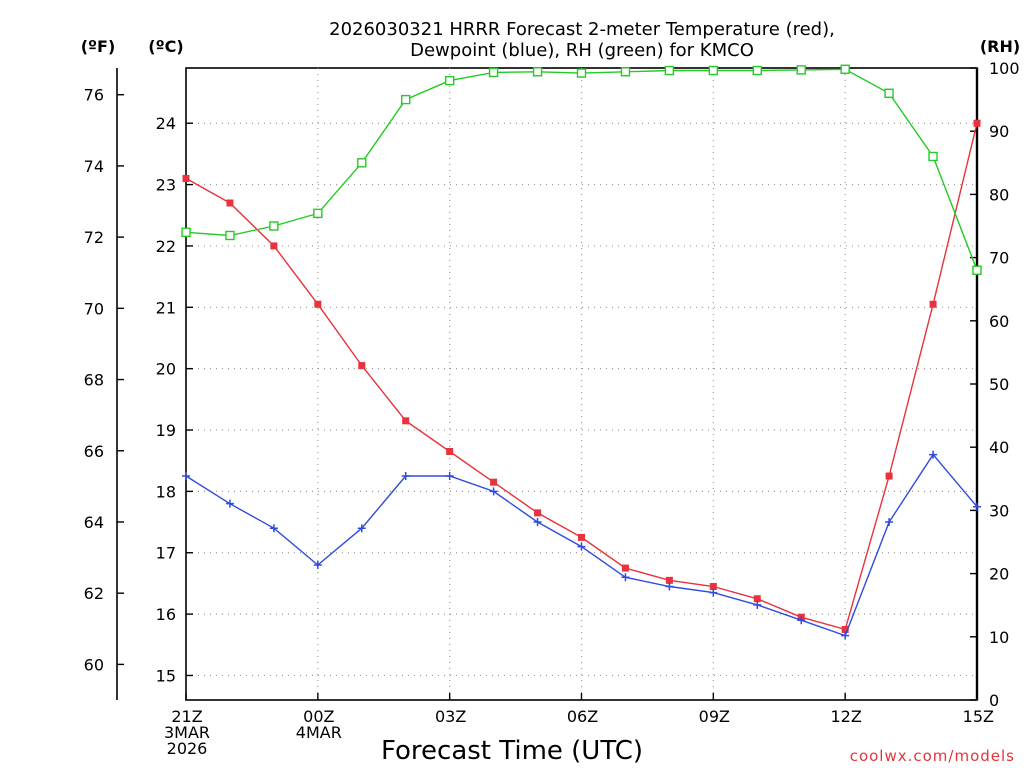  Describe the element at coordinates (94, 380) in the screenshot. I see `fahrenheit-tick-label: 68` at that location.